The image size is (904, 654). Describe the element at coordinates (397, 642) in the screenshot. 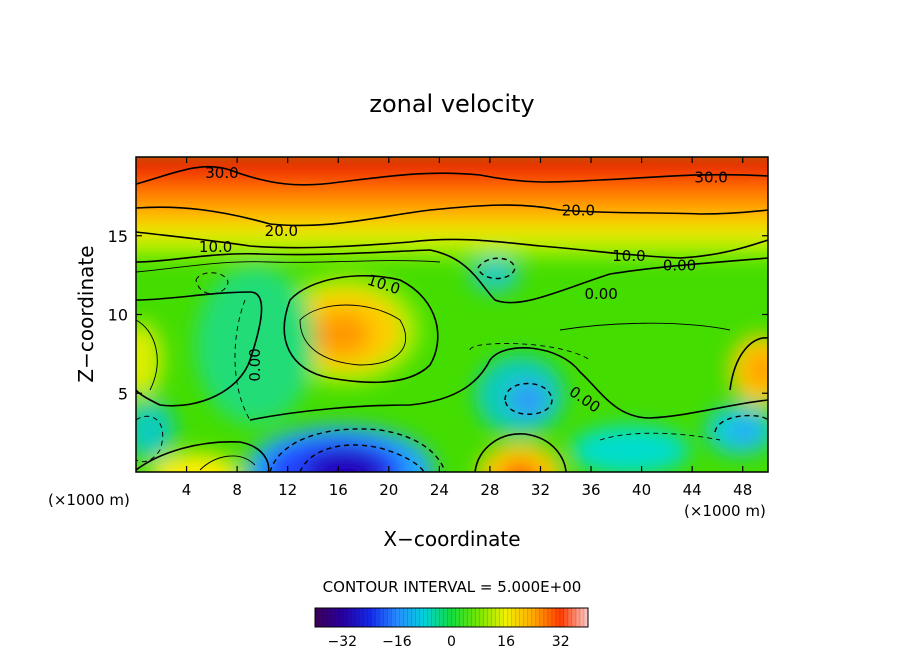

I see `colorbar-tick-label: −16` at that location.